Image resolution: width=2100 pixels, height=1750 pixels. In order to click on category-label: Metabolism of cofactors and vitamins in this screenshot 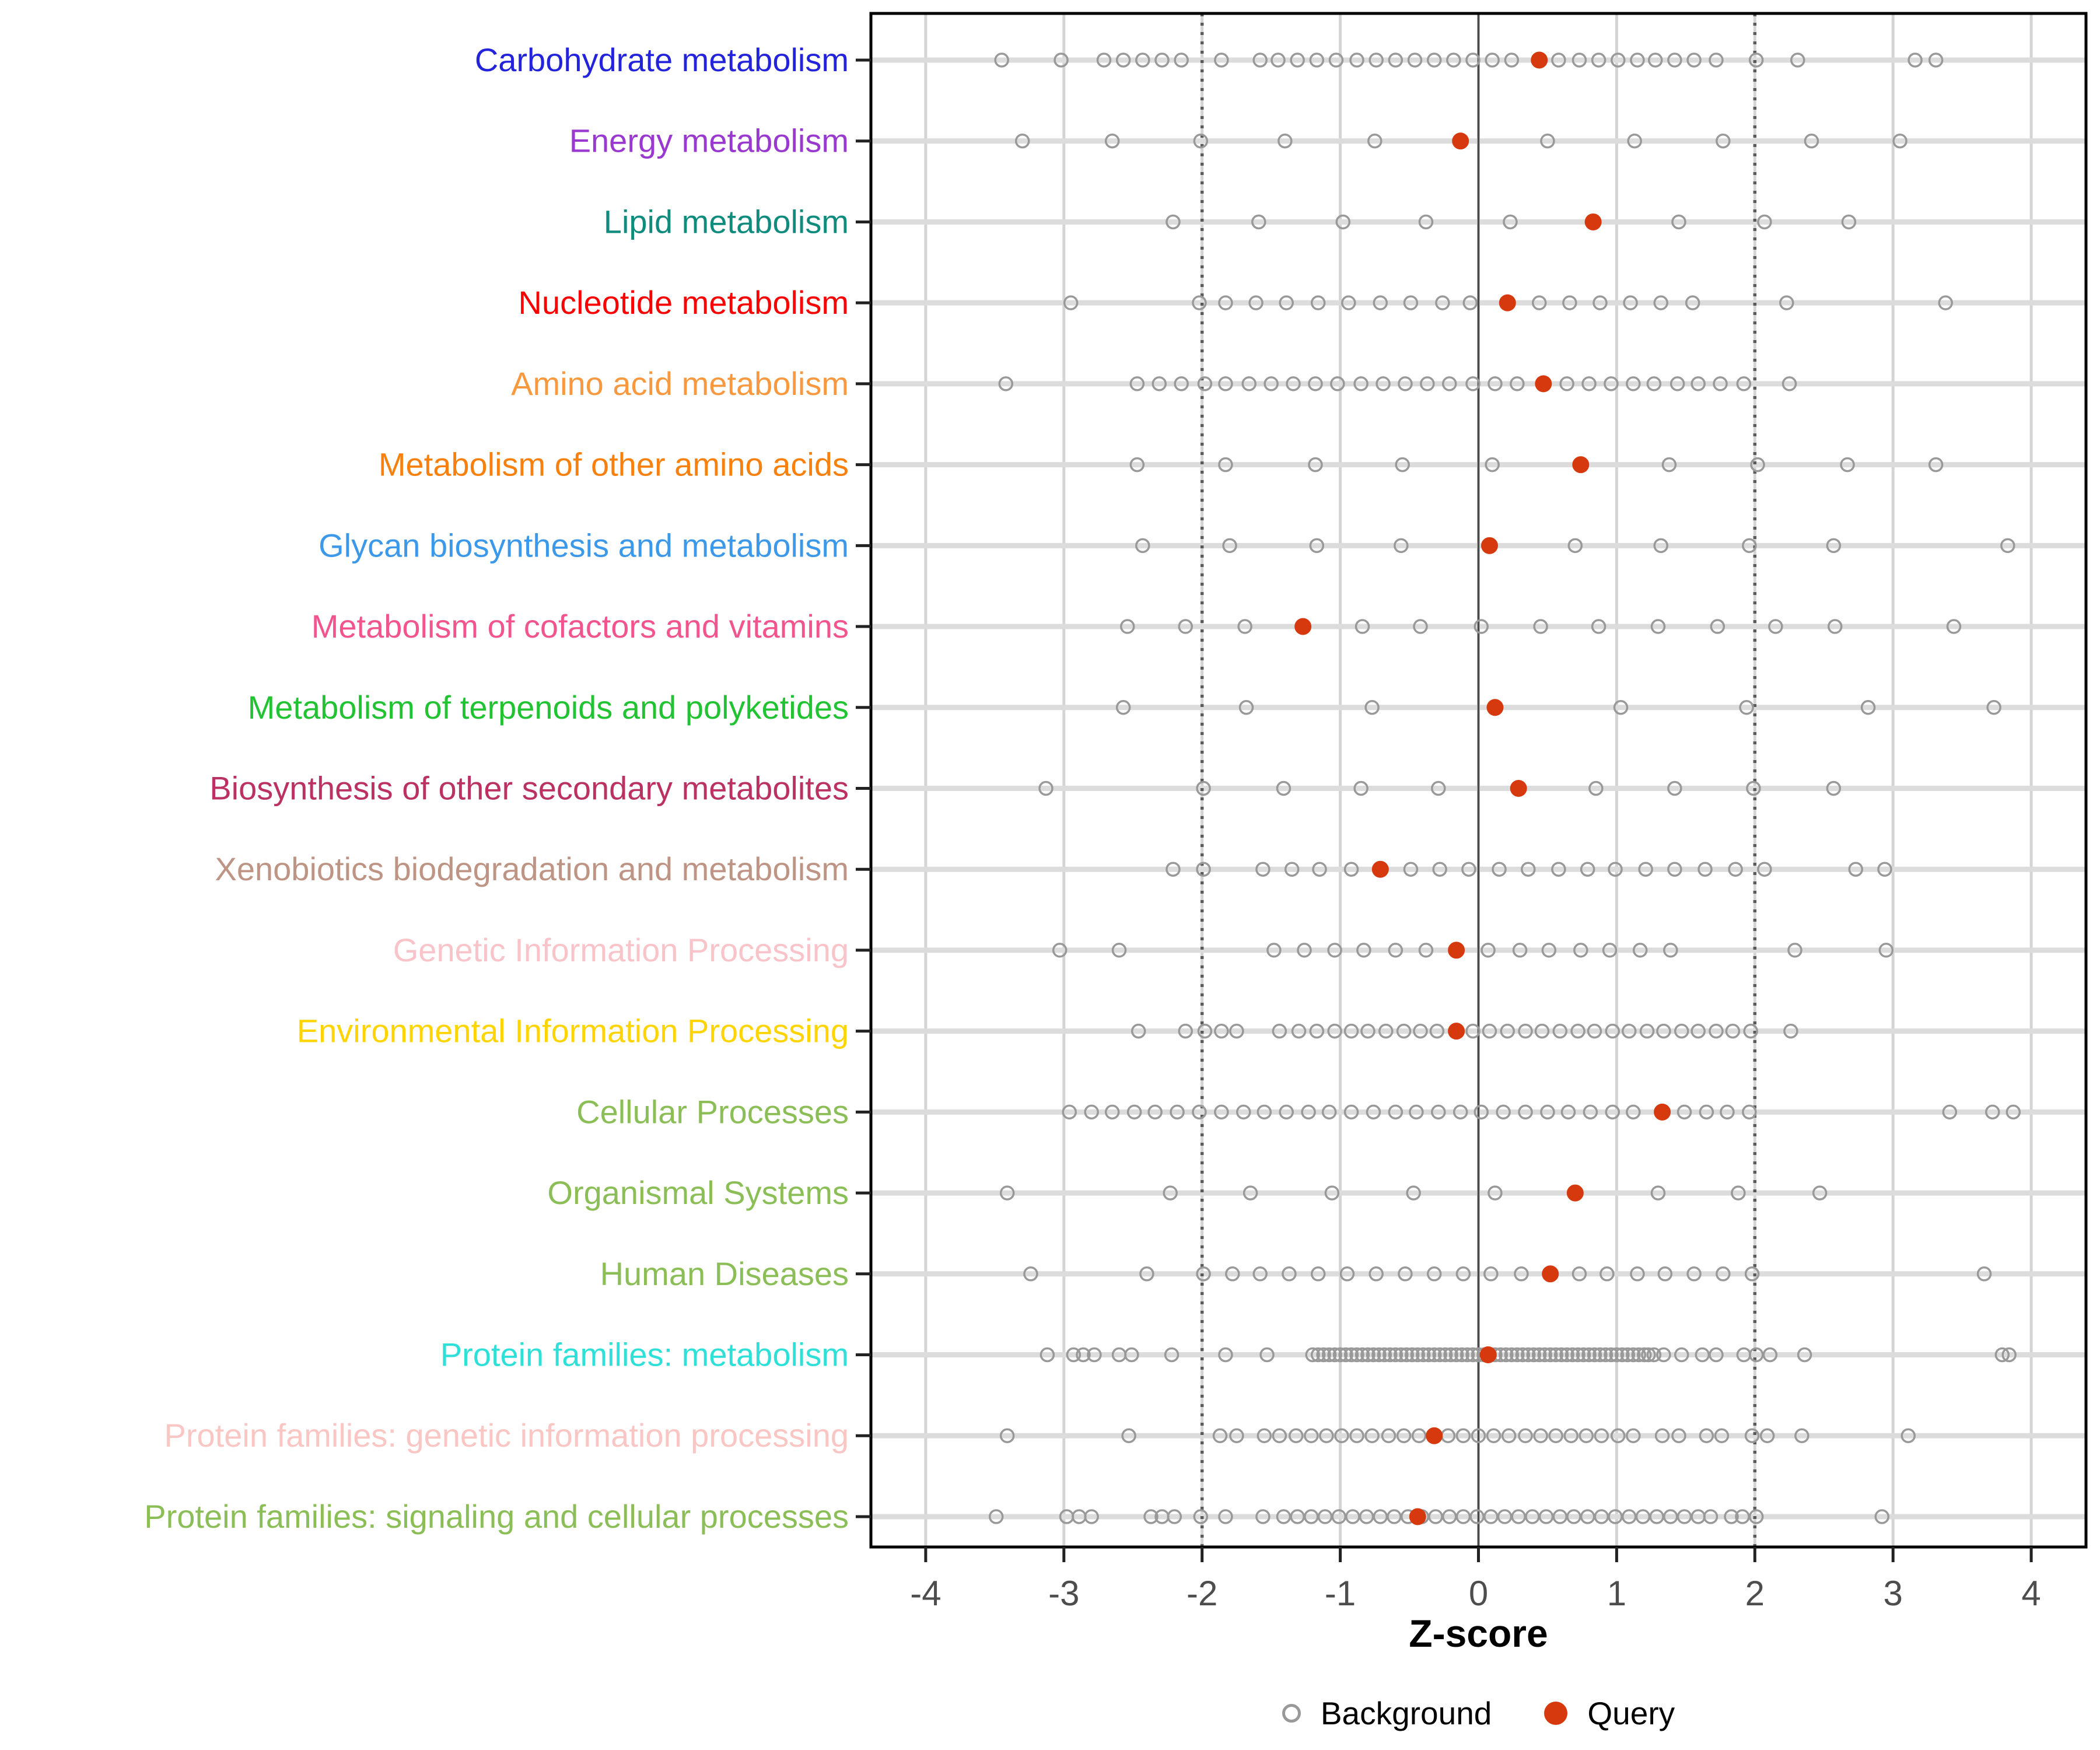, I will do `click(580, 626)`.